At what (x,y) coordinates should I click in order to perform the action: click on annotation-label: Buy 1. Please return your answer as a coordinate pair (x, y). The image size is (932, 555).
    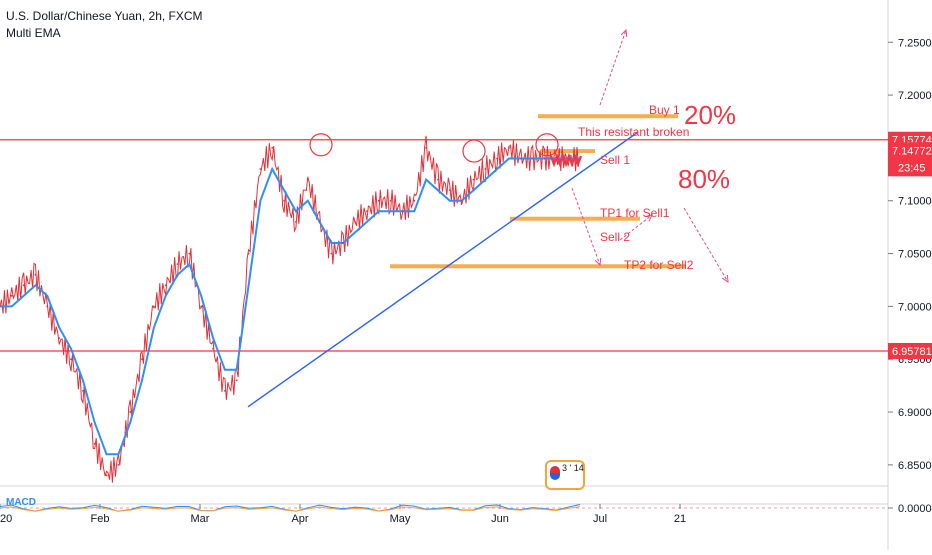
    Looking at the image, I should click on (664, 110).